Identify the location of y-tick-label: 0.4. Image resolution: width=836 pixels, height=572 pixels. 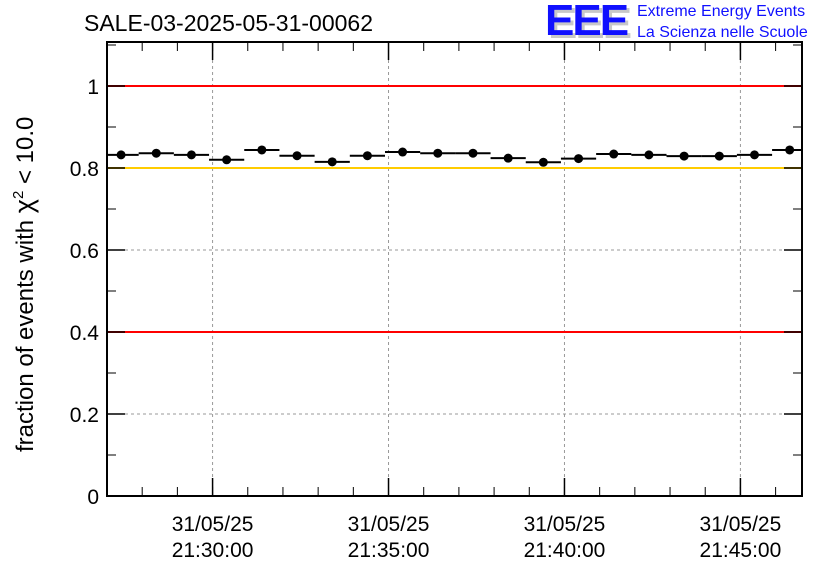
(85, 333).